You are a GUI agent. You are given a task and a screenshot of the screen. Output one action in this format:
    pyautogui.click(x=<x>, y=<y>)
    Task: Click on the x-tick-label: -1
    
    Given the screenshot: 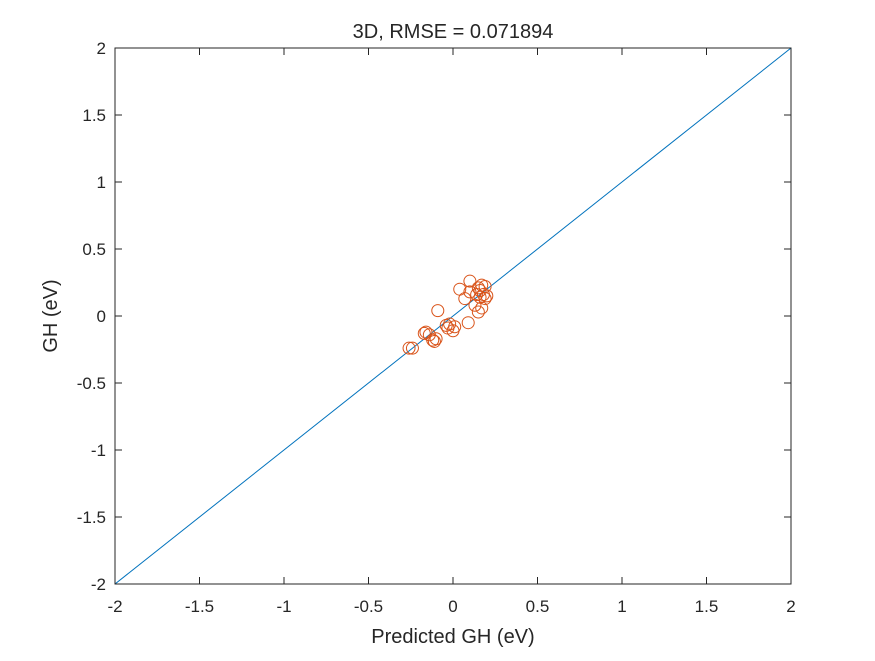 What is the action you would take?
    pyautogui.click(x=283, y=606)
    